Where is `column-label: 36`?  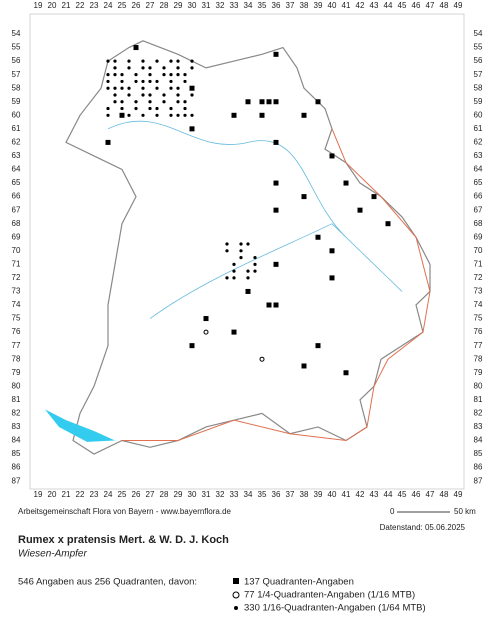
column-label: 36 is located at coordinates (276, 494).